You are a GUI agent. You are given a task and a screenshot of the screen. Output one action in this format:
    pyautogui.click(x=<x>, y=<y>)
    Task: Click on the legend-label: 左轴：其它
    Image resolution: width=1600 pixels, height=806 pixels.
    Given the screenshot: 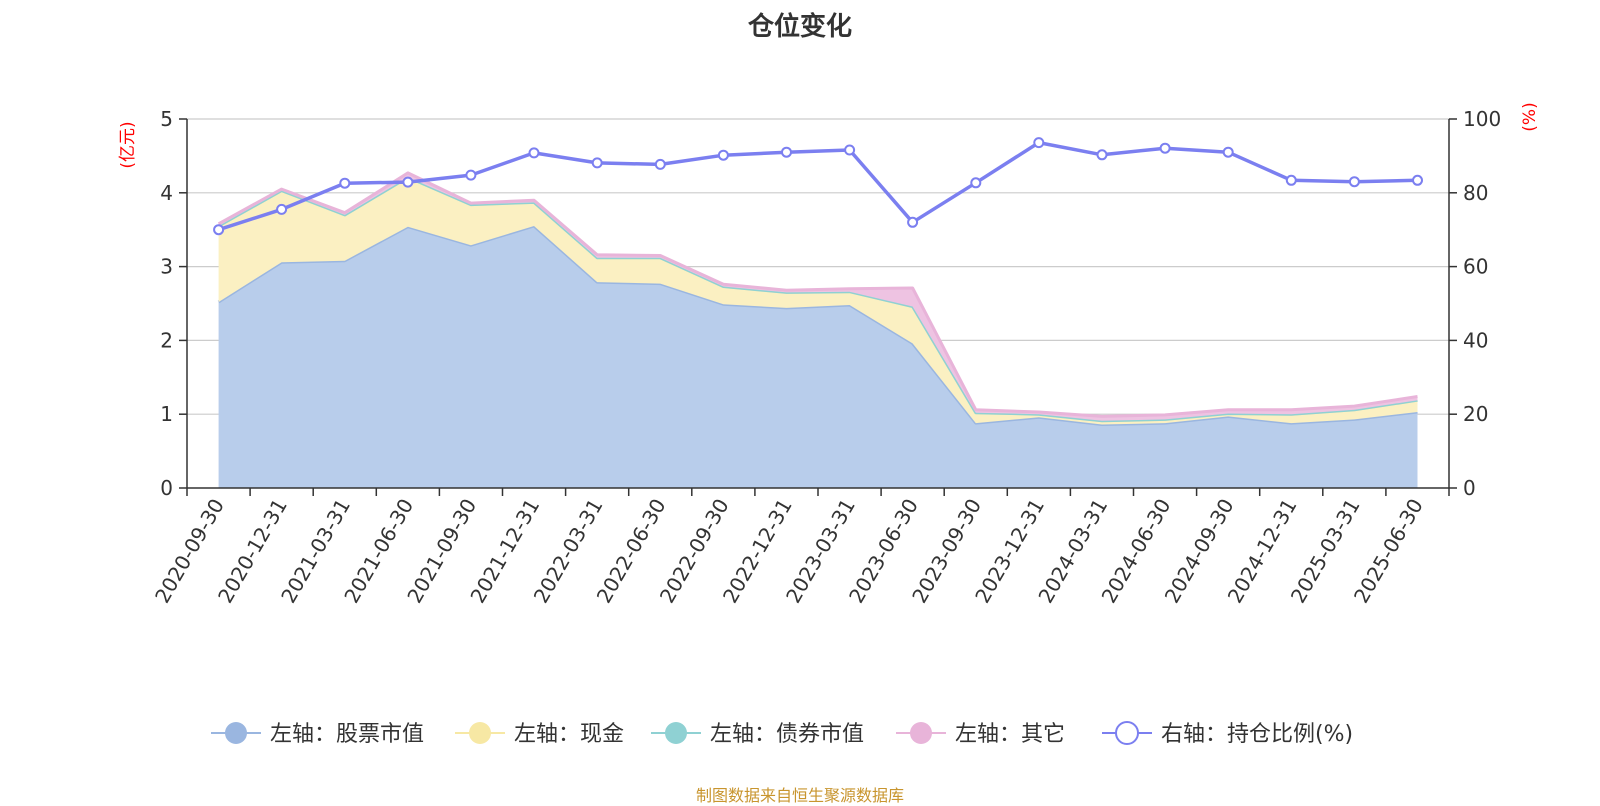 What is the action you would take?
    pyautogui.click(x=1010, y=734)
    